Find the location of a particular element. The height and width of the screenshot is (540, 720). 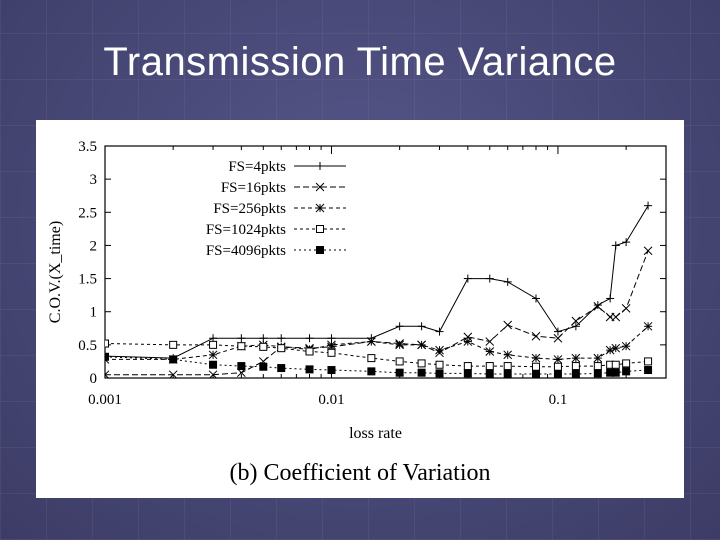

x-axis-label: loss rate is located at coordinates (375, 433).